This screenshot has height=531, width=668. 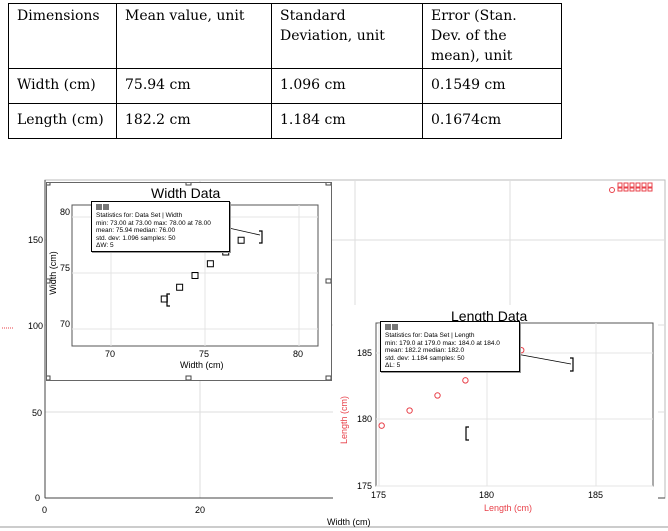 I want to click on table-row: Length (cm) 182.2 cm 1.184 cm 0.1674cm, so click(x=285, y=121).